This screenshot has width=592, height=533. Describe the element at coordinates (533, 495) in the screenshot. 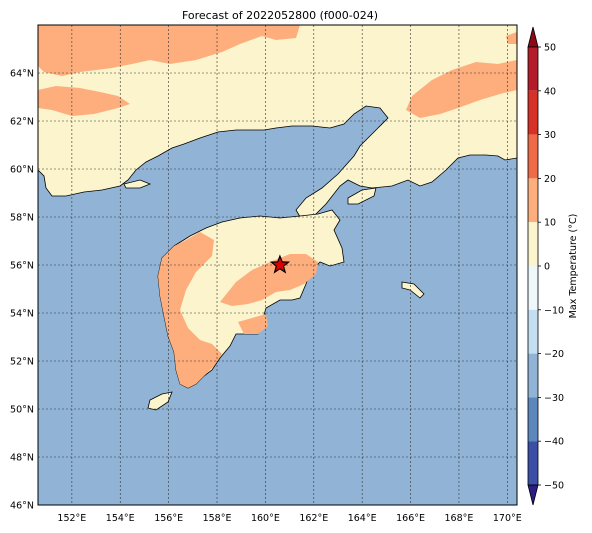

I see `colorbar-extend-min` at that location.